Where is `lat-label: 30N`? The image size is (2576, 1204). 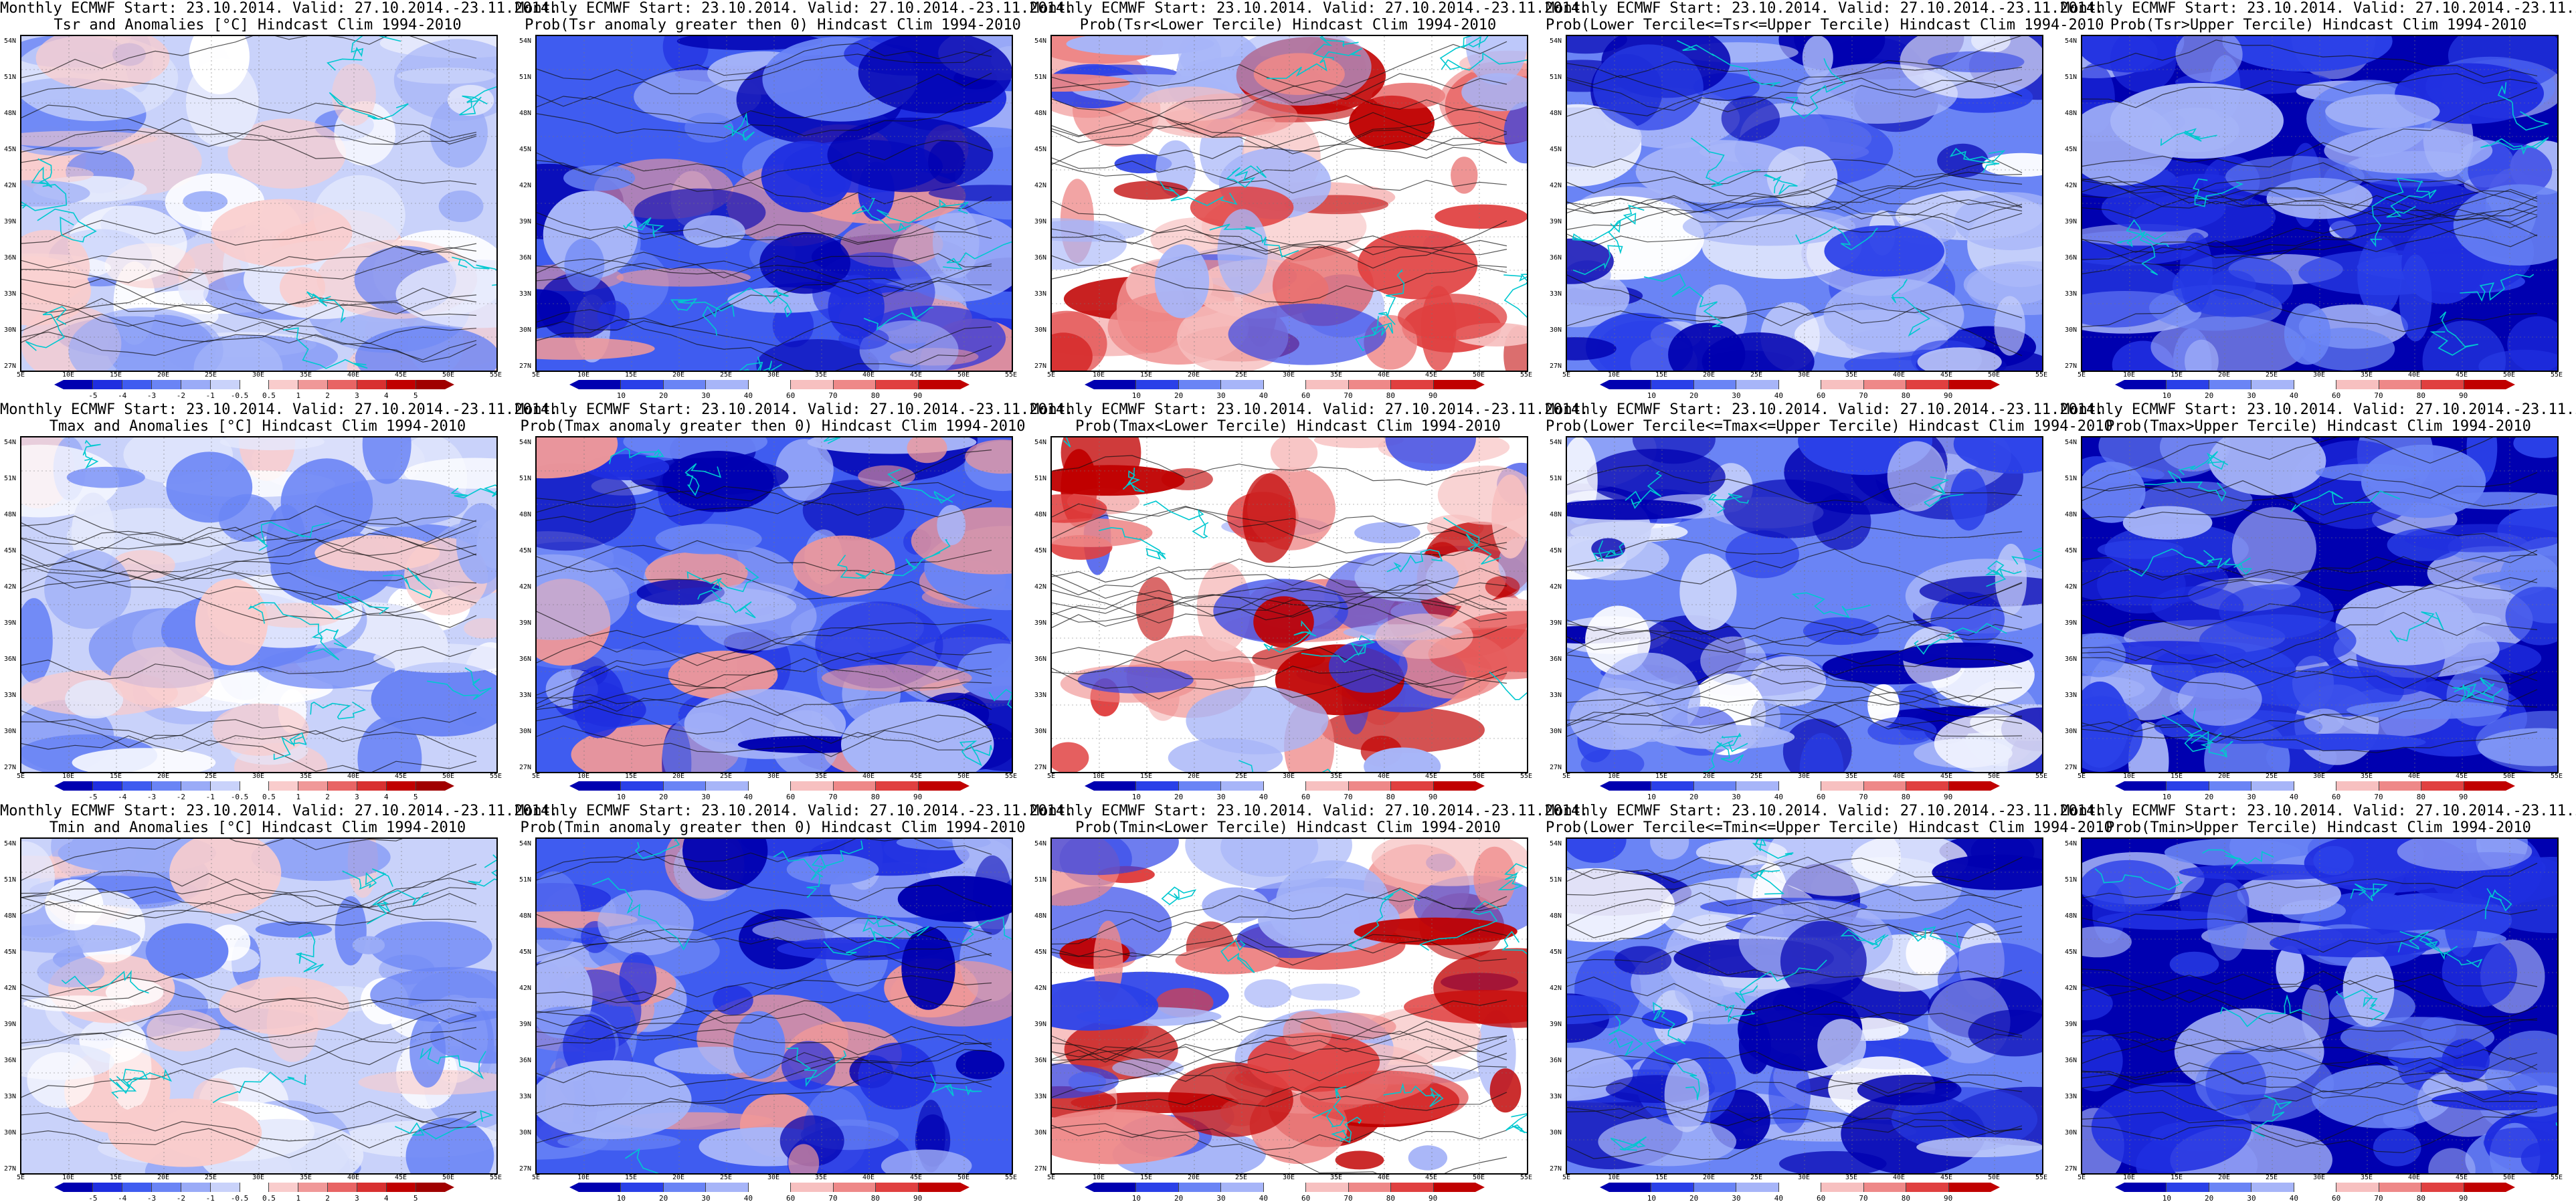 lat-label: 30N is located at coordinates (1040, 1132).